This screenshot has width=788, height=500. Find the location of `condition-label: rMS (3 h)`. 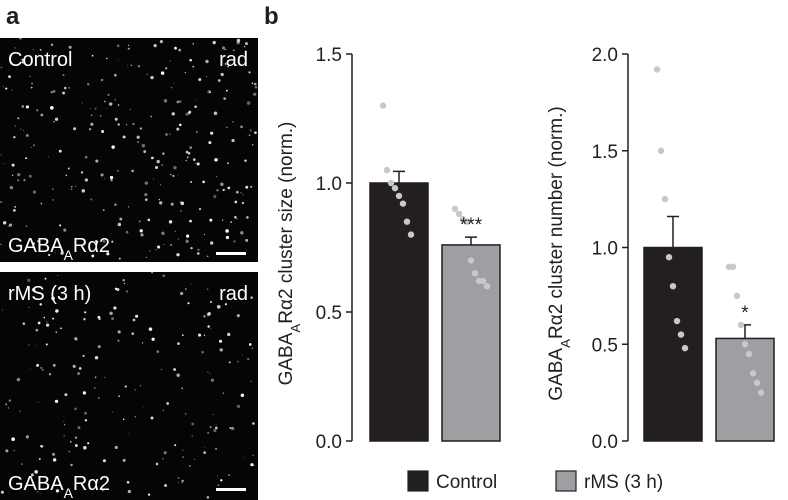

condition-label: rMS (3 h) is located at coordinates (49, 294).